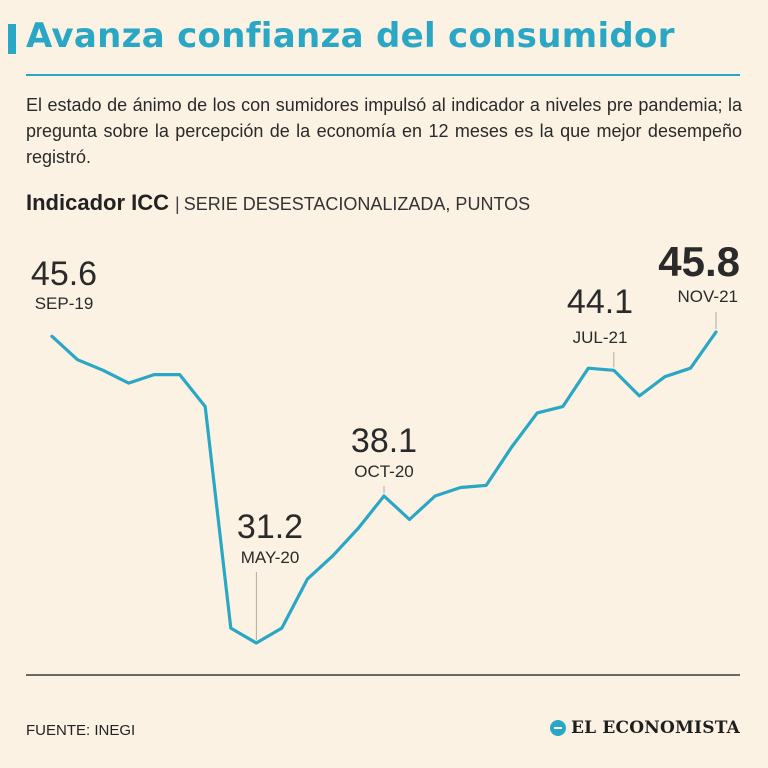  I want to click on title-divider, so click(383, 75).